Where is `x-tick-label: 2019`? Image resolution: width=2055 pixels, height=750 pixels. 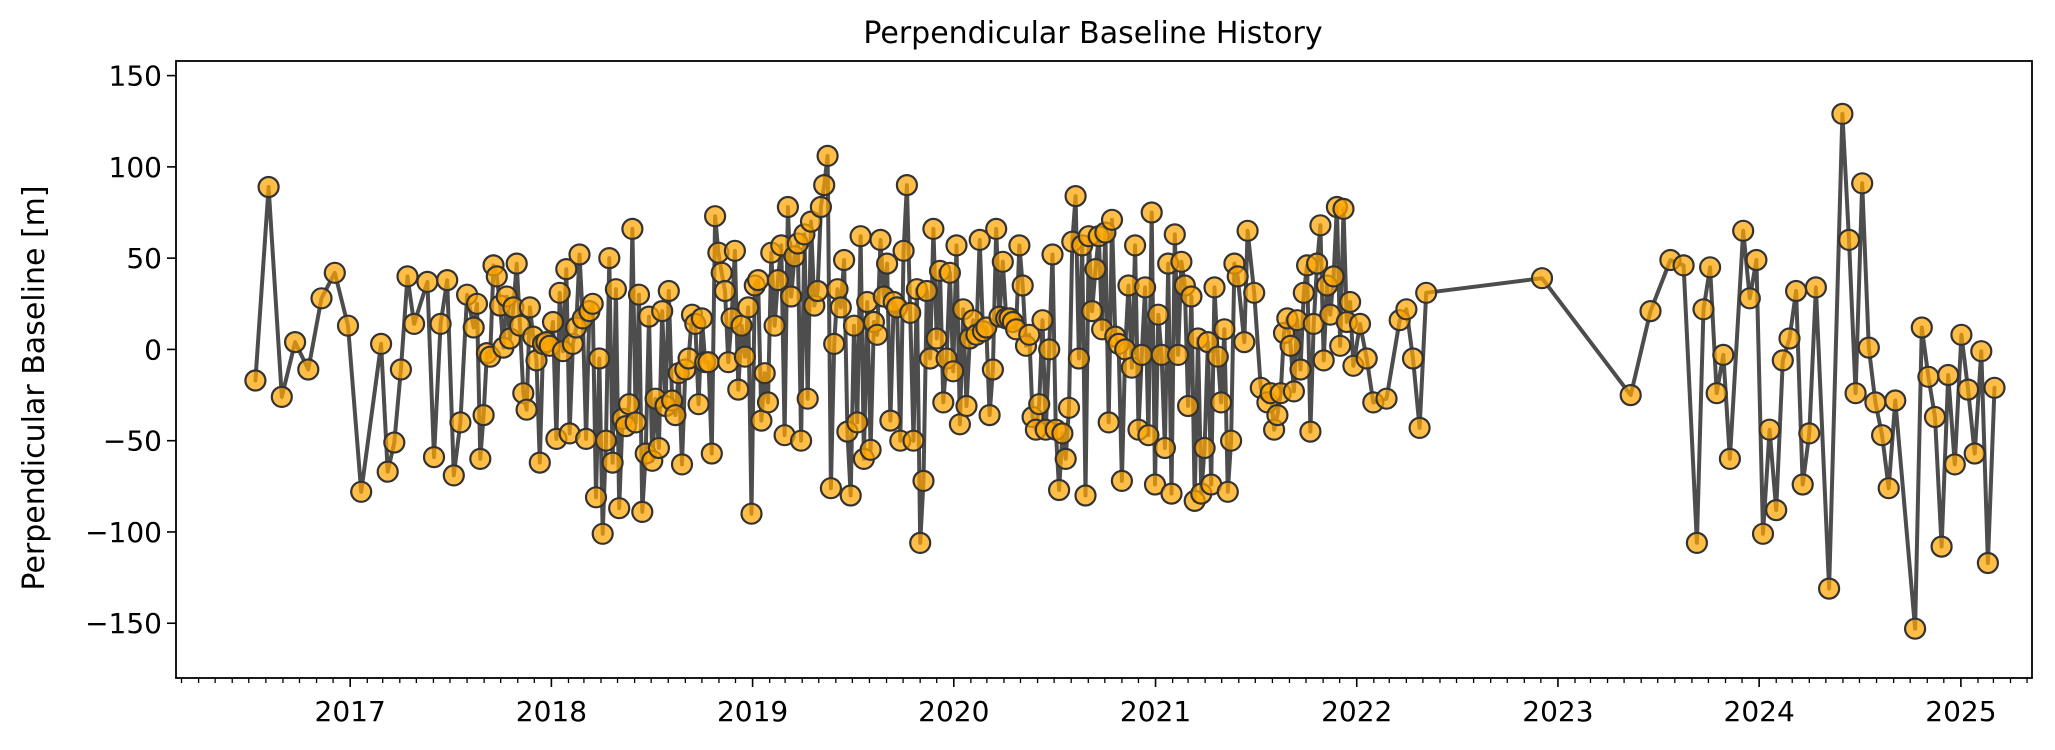
x-tick-label: 2019 is located at coordinates (752, 711).